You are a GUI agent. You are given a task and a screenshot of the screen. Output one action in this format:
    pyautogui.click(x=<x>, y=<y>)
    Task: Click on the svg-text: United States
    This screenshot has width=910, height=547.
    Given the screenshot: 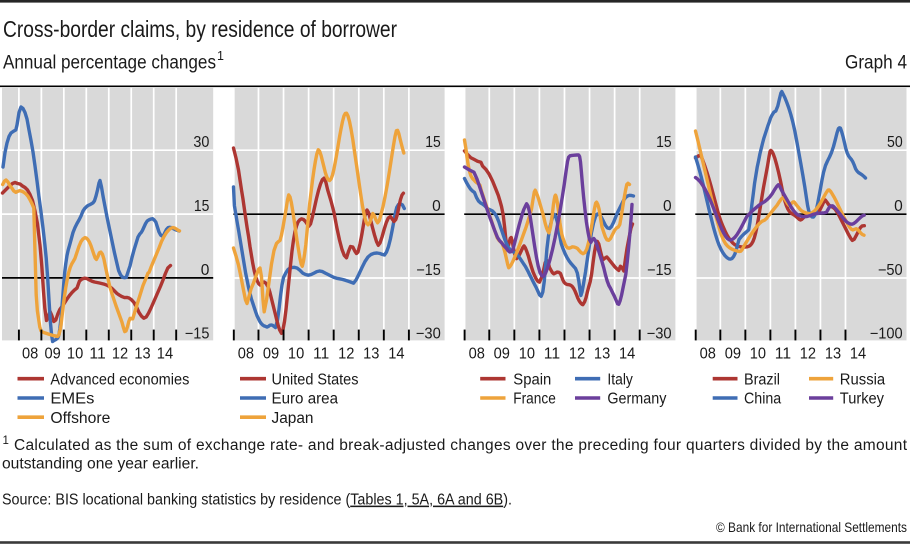 What is the action you would take?
    pyautogui.click(x=315, y=379)
    